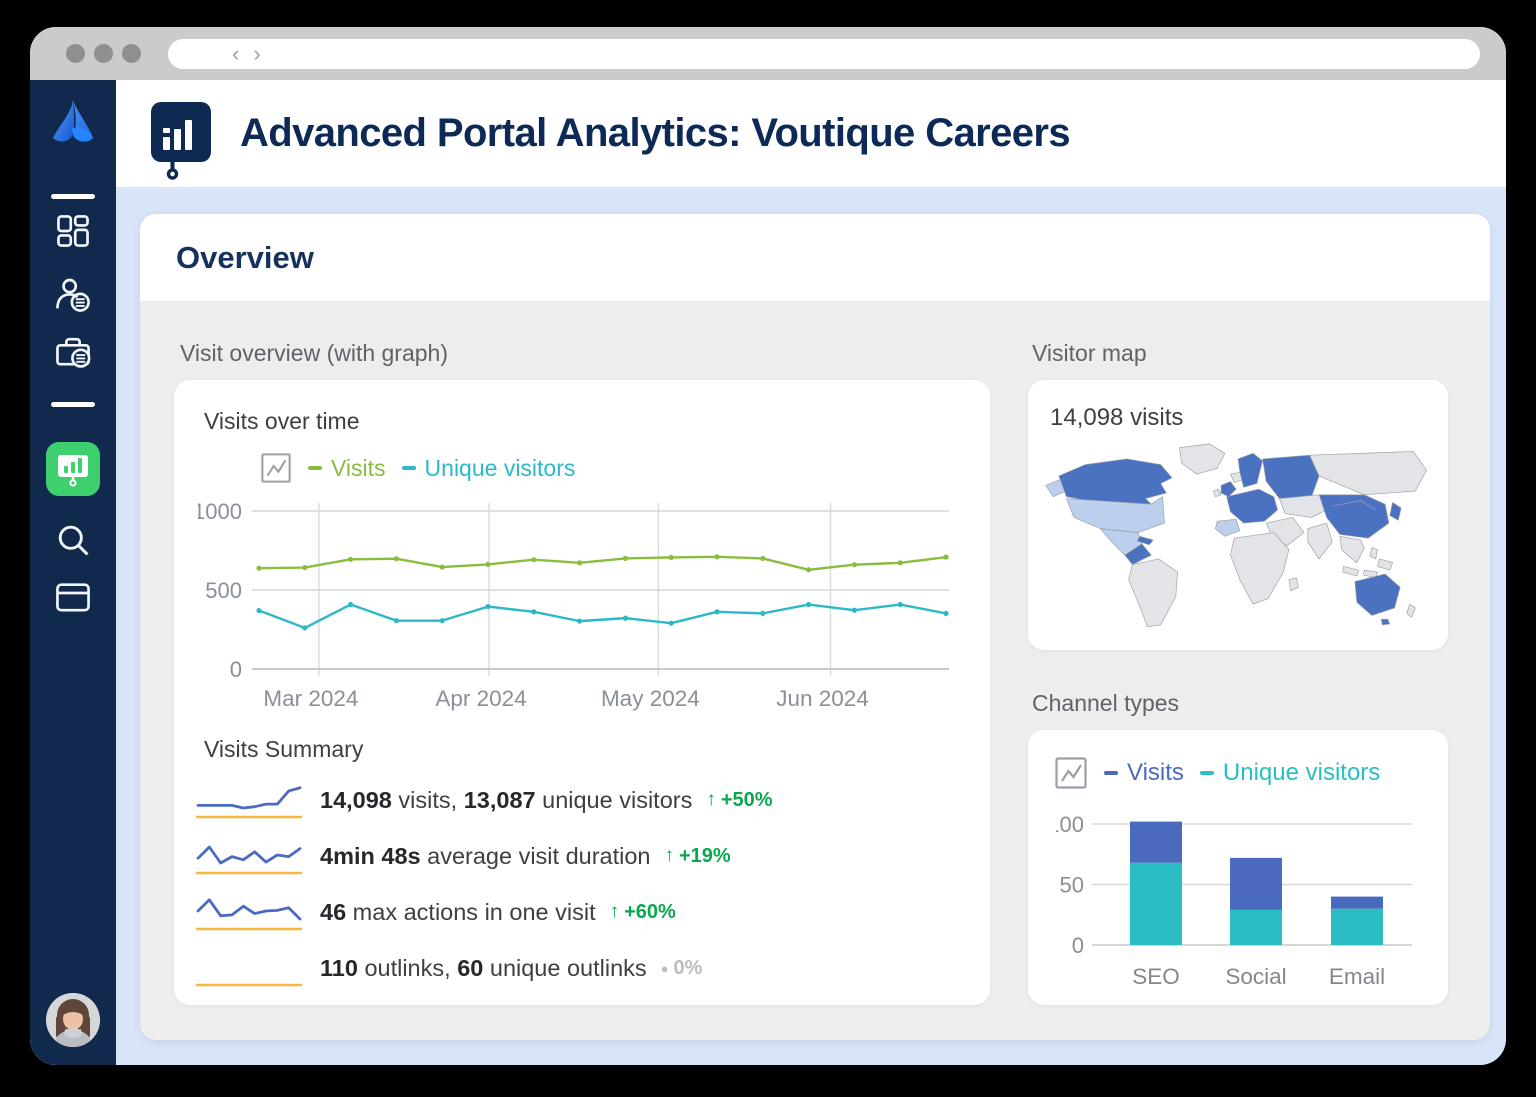  Describe the element at coordinates (1089, 353) in the screenshot. I see `visitor-map-section-label: Visitor map` at that location.